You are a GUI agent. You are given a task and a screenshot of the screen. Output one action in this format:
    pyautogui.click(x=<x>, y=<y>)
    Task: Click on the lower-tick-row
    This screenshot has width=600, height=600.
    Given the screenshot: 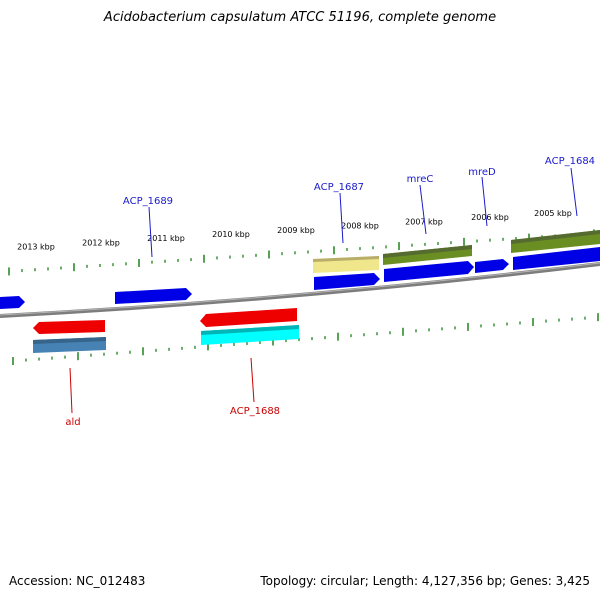 What is the action you would take?
    pyautogui.click(x=305, y=339)
    